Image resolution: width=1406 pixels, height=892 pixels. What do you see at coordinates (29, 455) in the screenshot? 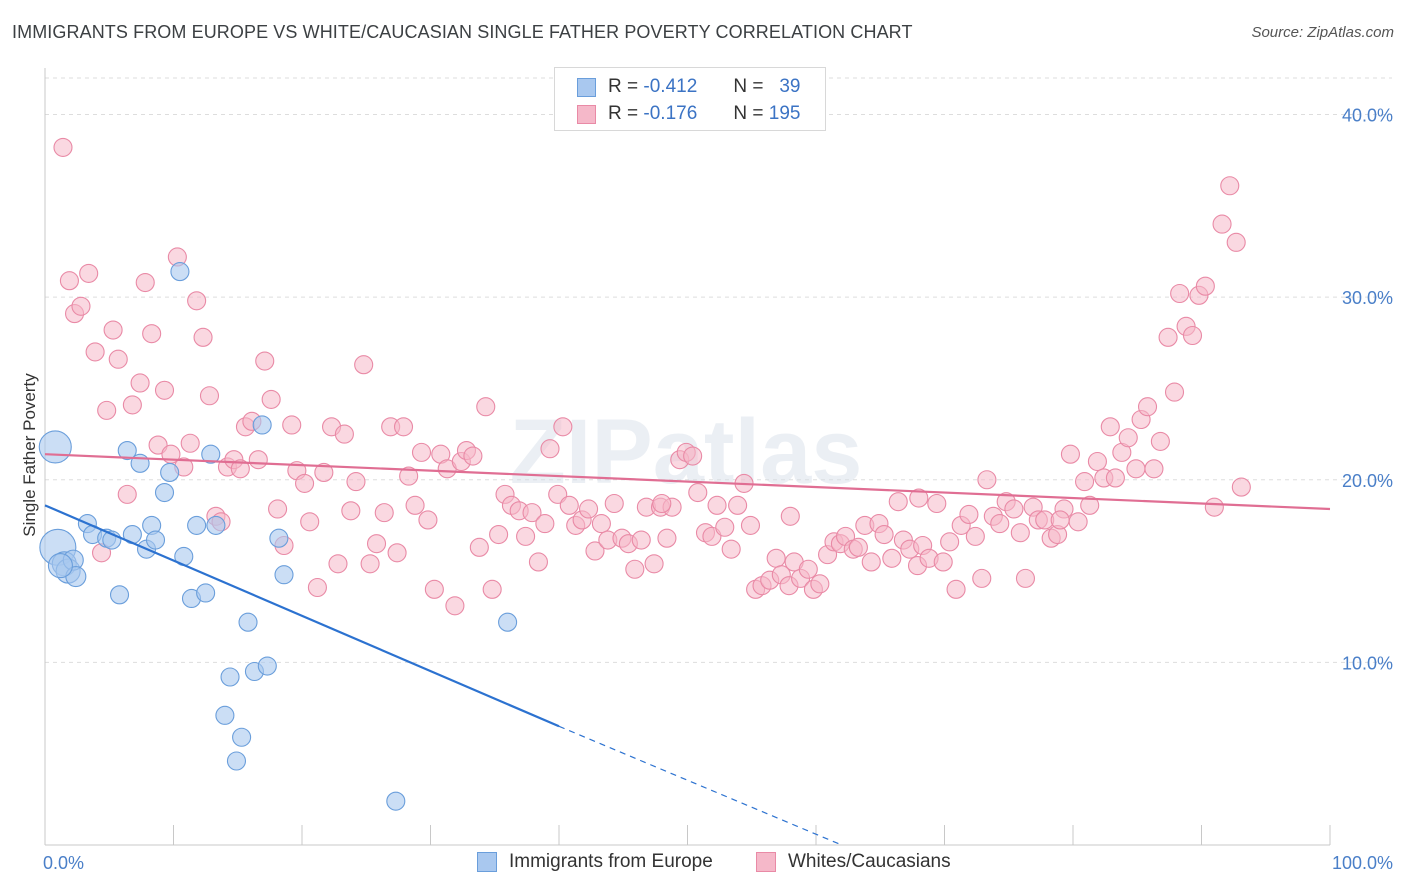
I see `y-axis-label: Single Father Poverty` at bounding box center [29, 455].